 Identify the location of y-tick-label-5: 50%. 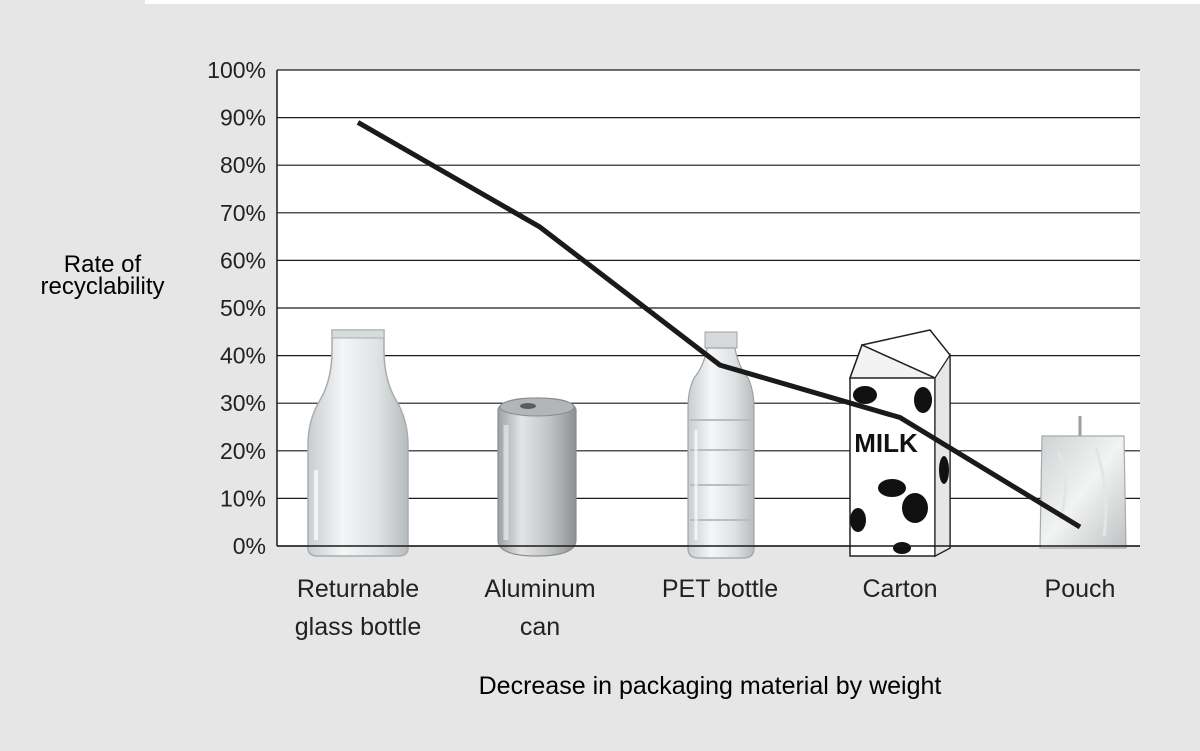
(243, 308).